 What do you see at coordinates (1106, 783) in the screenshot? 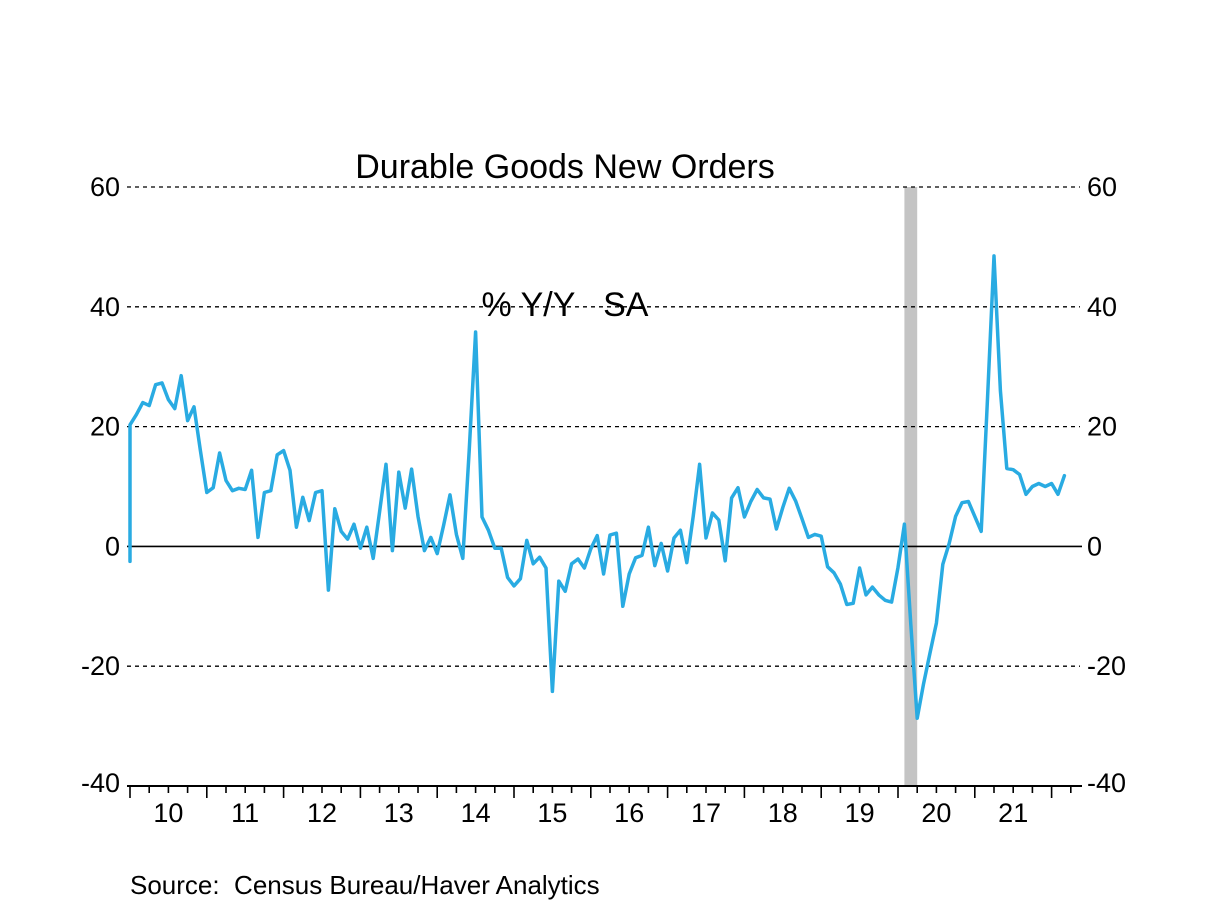
I see `y-tick-label-right: -40` at bounding box center [1106, 783].